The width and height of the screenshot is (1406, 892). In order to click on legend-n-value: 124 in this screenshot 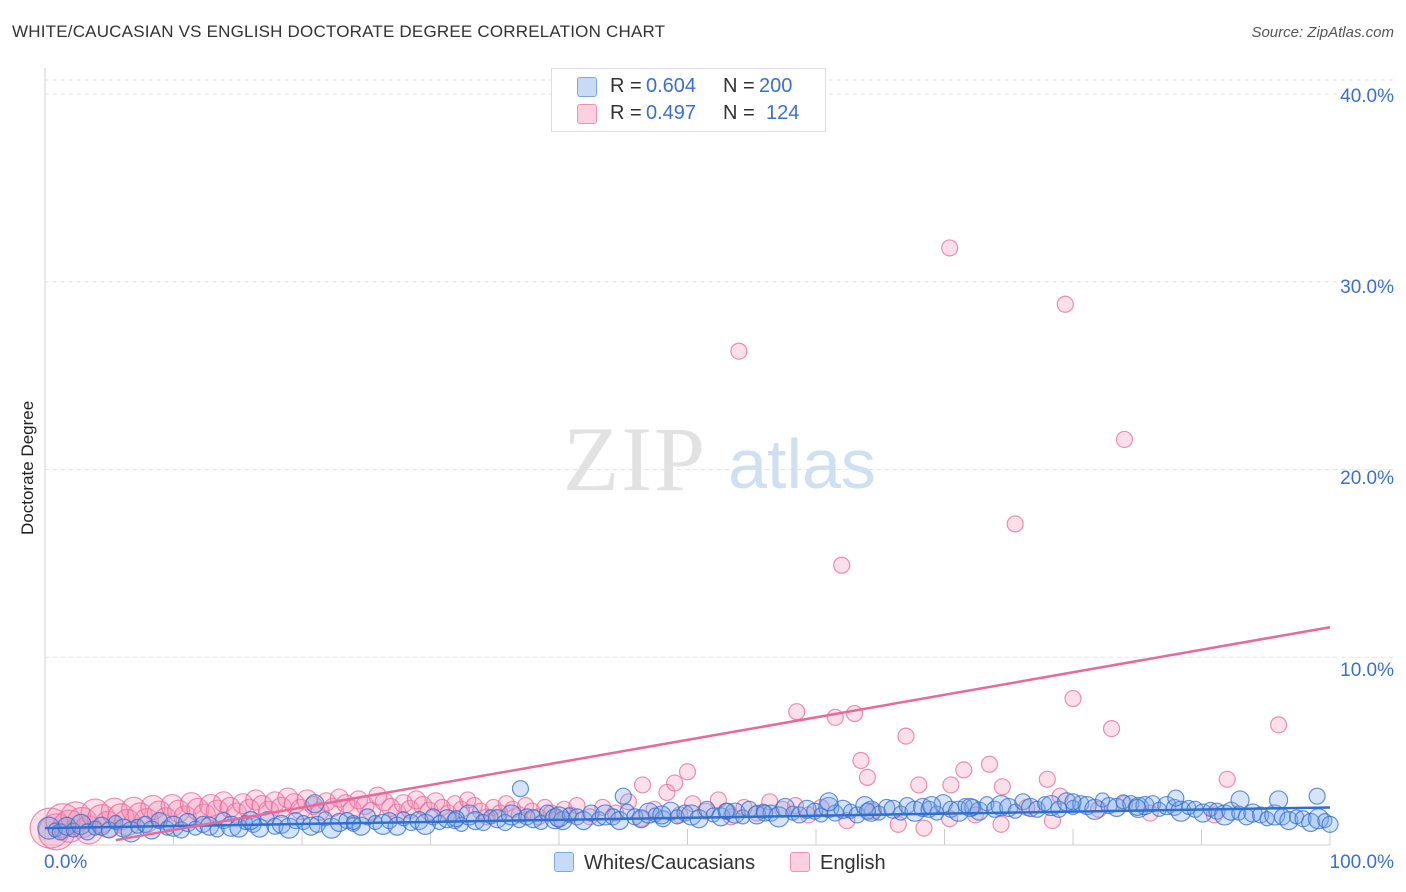, I will do `click(783, 113)`.